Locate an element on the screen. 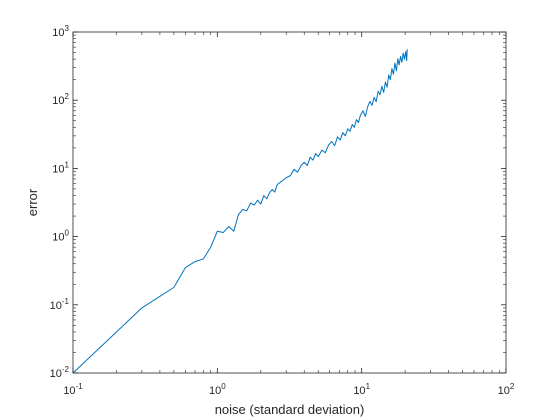 This screenshot has height=420, width=560. x-tick-label: 10² is located at coordinates (506, 389).